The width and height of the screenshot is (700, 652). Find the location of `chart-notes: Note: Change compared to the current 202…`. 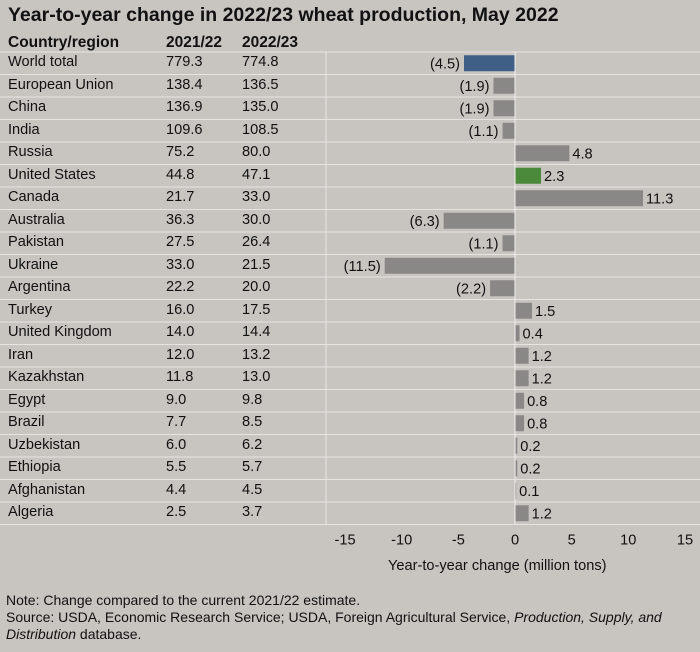

chart-notes: Note: Change compared to the current 202… is located at coordinates (351, 617).